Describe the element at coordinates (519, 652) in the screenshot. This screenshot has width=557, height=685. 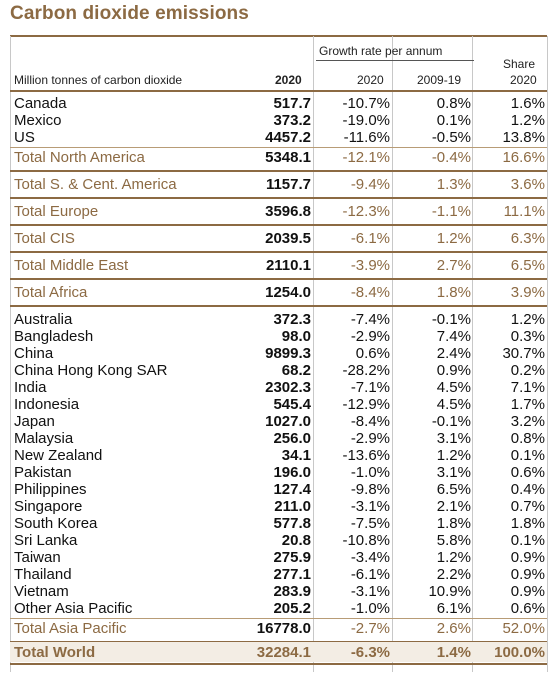
I see `cell-share: 100.0%` at that location.